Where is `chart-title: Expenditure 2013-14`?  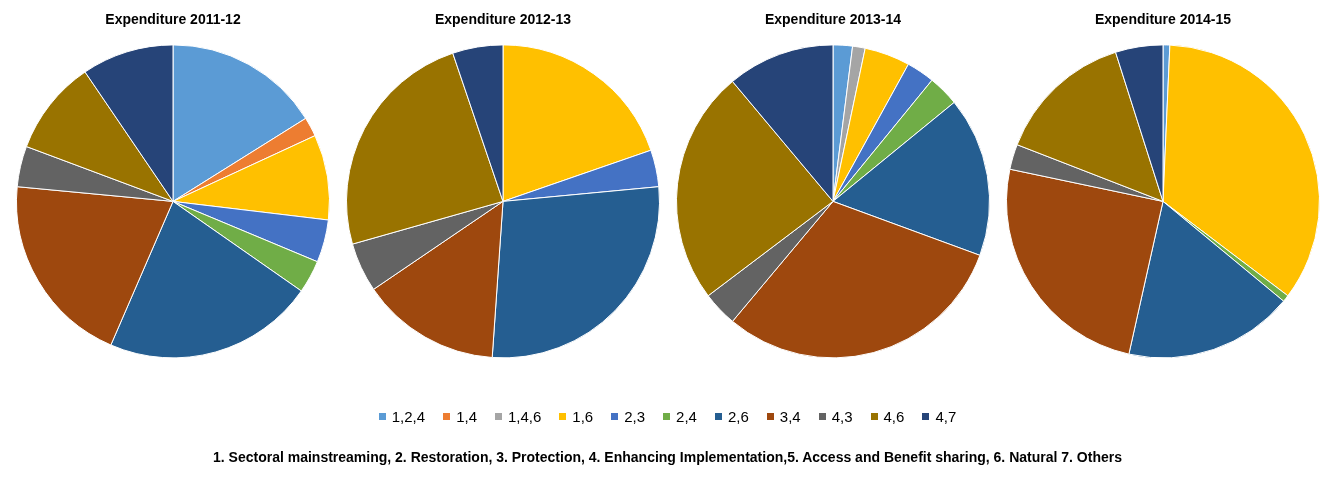 chart-title: Expenditure 2013-14 is located at coordinates (833, 19).